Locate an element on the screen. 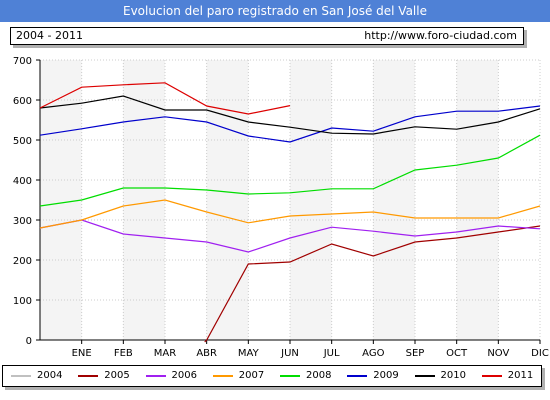 The height and width of the screenshot is (400, 550). series-line-2010 is located at coordinates (290, 115).